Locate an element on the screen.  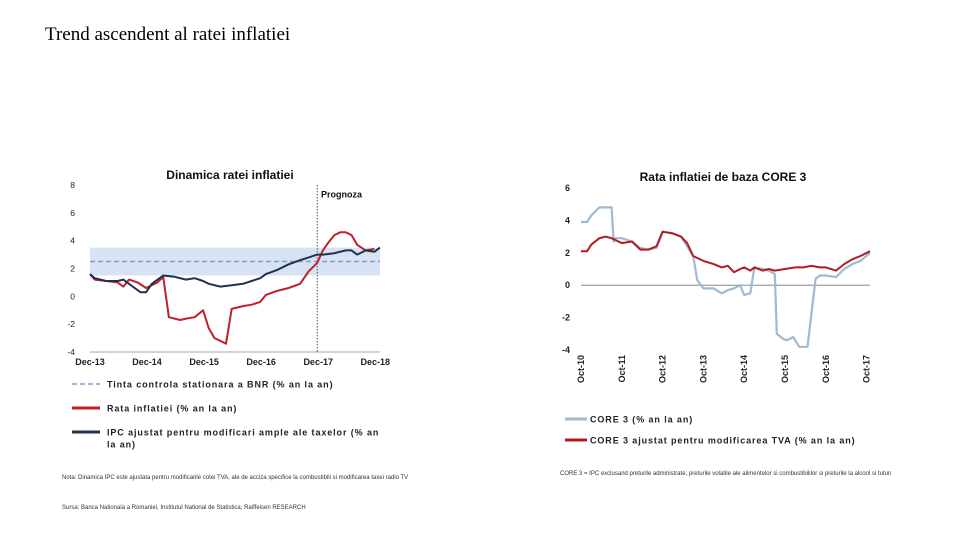
x-tick-label: Dec-15 is located at coordinates (204, 362).